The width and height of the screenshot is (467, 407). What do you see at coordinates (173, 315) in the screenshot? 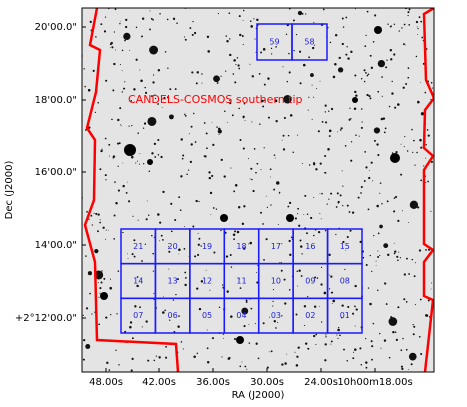
I see `field-label: 06` at bounding box center [173, 315].